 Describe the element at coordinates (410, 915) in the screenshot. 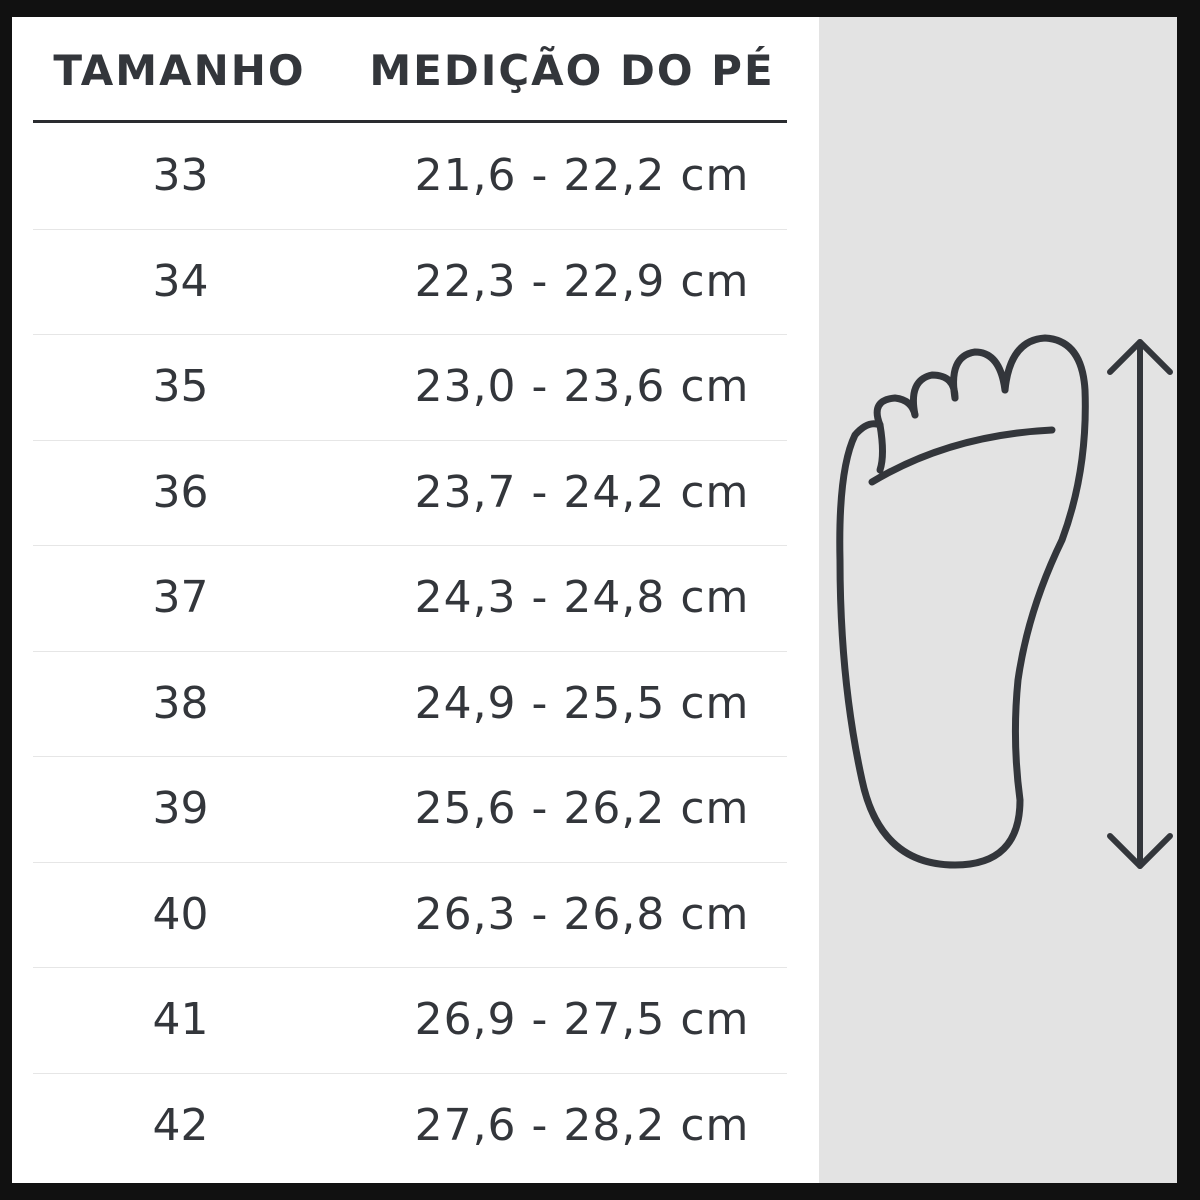

I see `table-row: 40 26,3 - 26,8 cm` at that location.